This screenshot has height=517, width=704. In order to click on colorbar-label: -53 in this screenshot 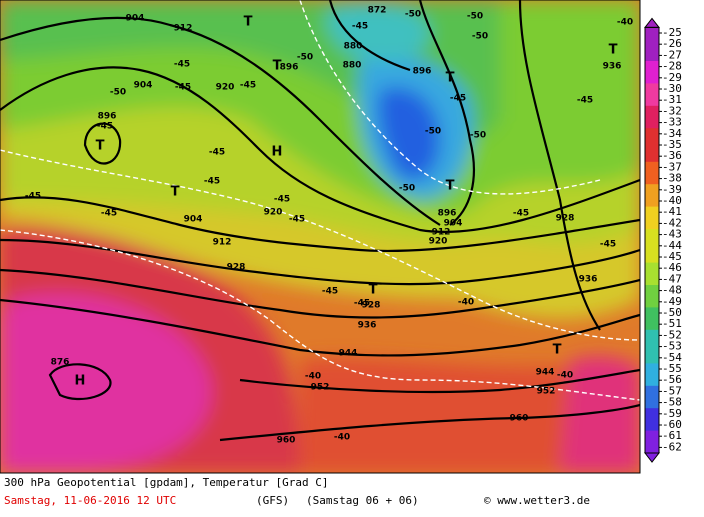, I will do `click(672, 346)`.